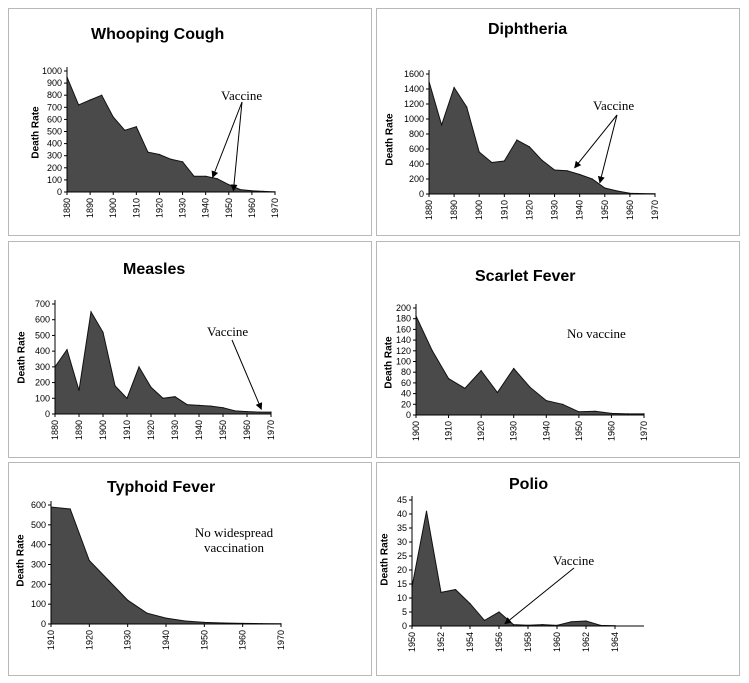  I want to click on y-tick-label: 45, so click(402, 500).